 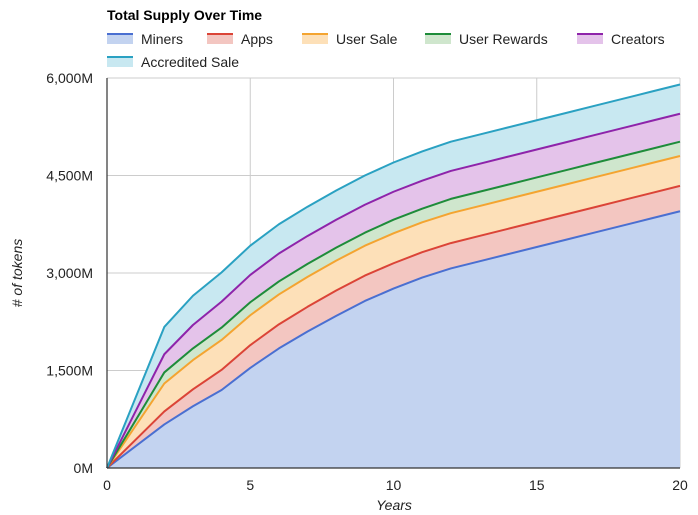 I want to click on x-axis-title: Years, so click(x=394, y=505).